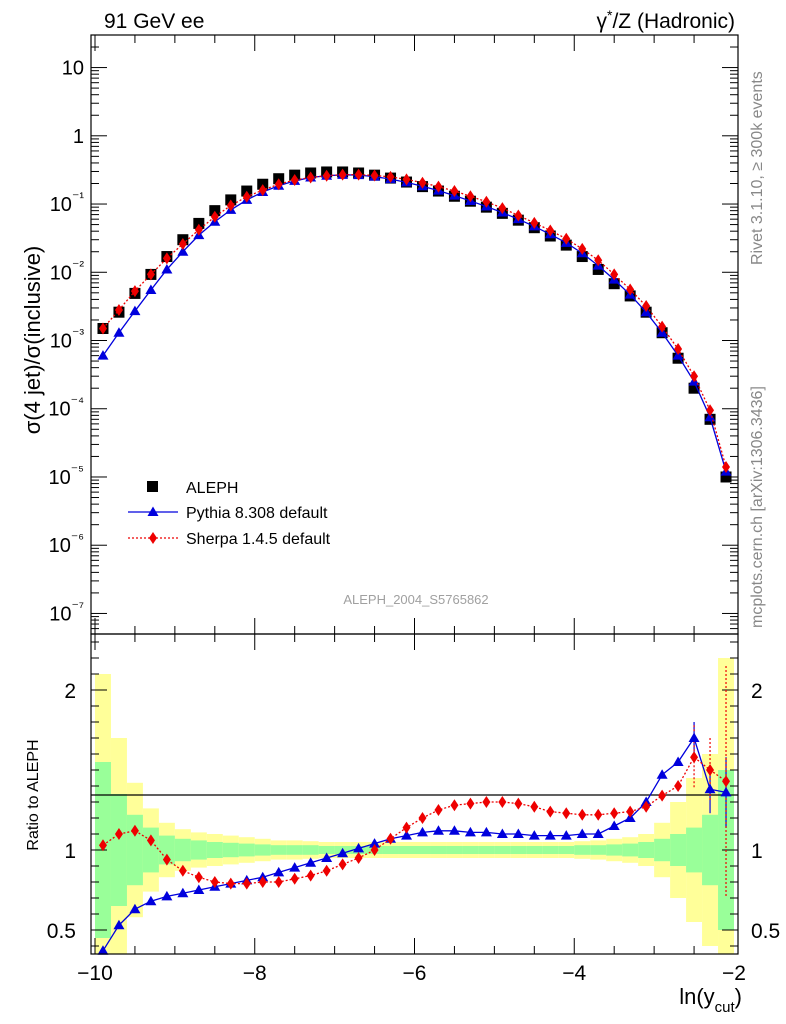 The width and height of the screenshot is (786, 1024). Describe the element at coordinates (66, 543) in the screenshot. I see `main-y-tick-label: 10⁻⁶` at that location.